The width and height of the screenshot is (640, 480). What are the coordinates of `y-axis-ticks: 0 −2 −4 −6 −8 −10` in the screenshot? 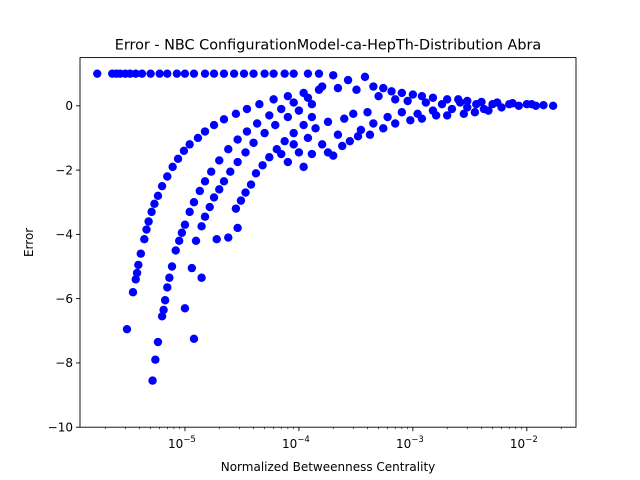 It's located at (64, 267).